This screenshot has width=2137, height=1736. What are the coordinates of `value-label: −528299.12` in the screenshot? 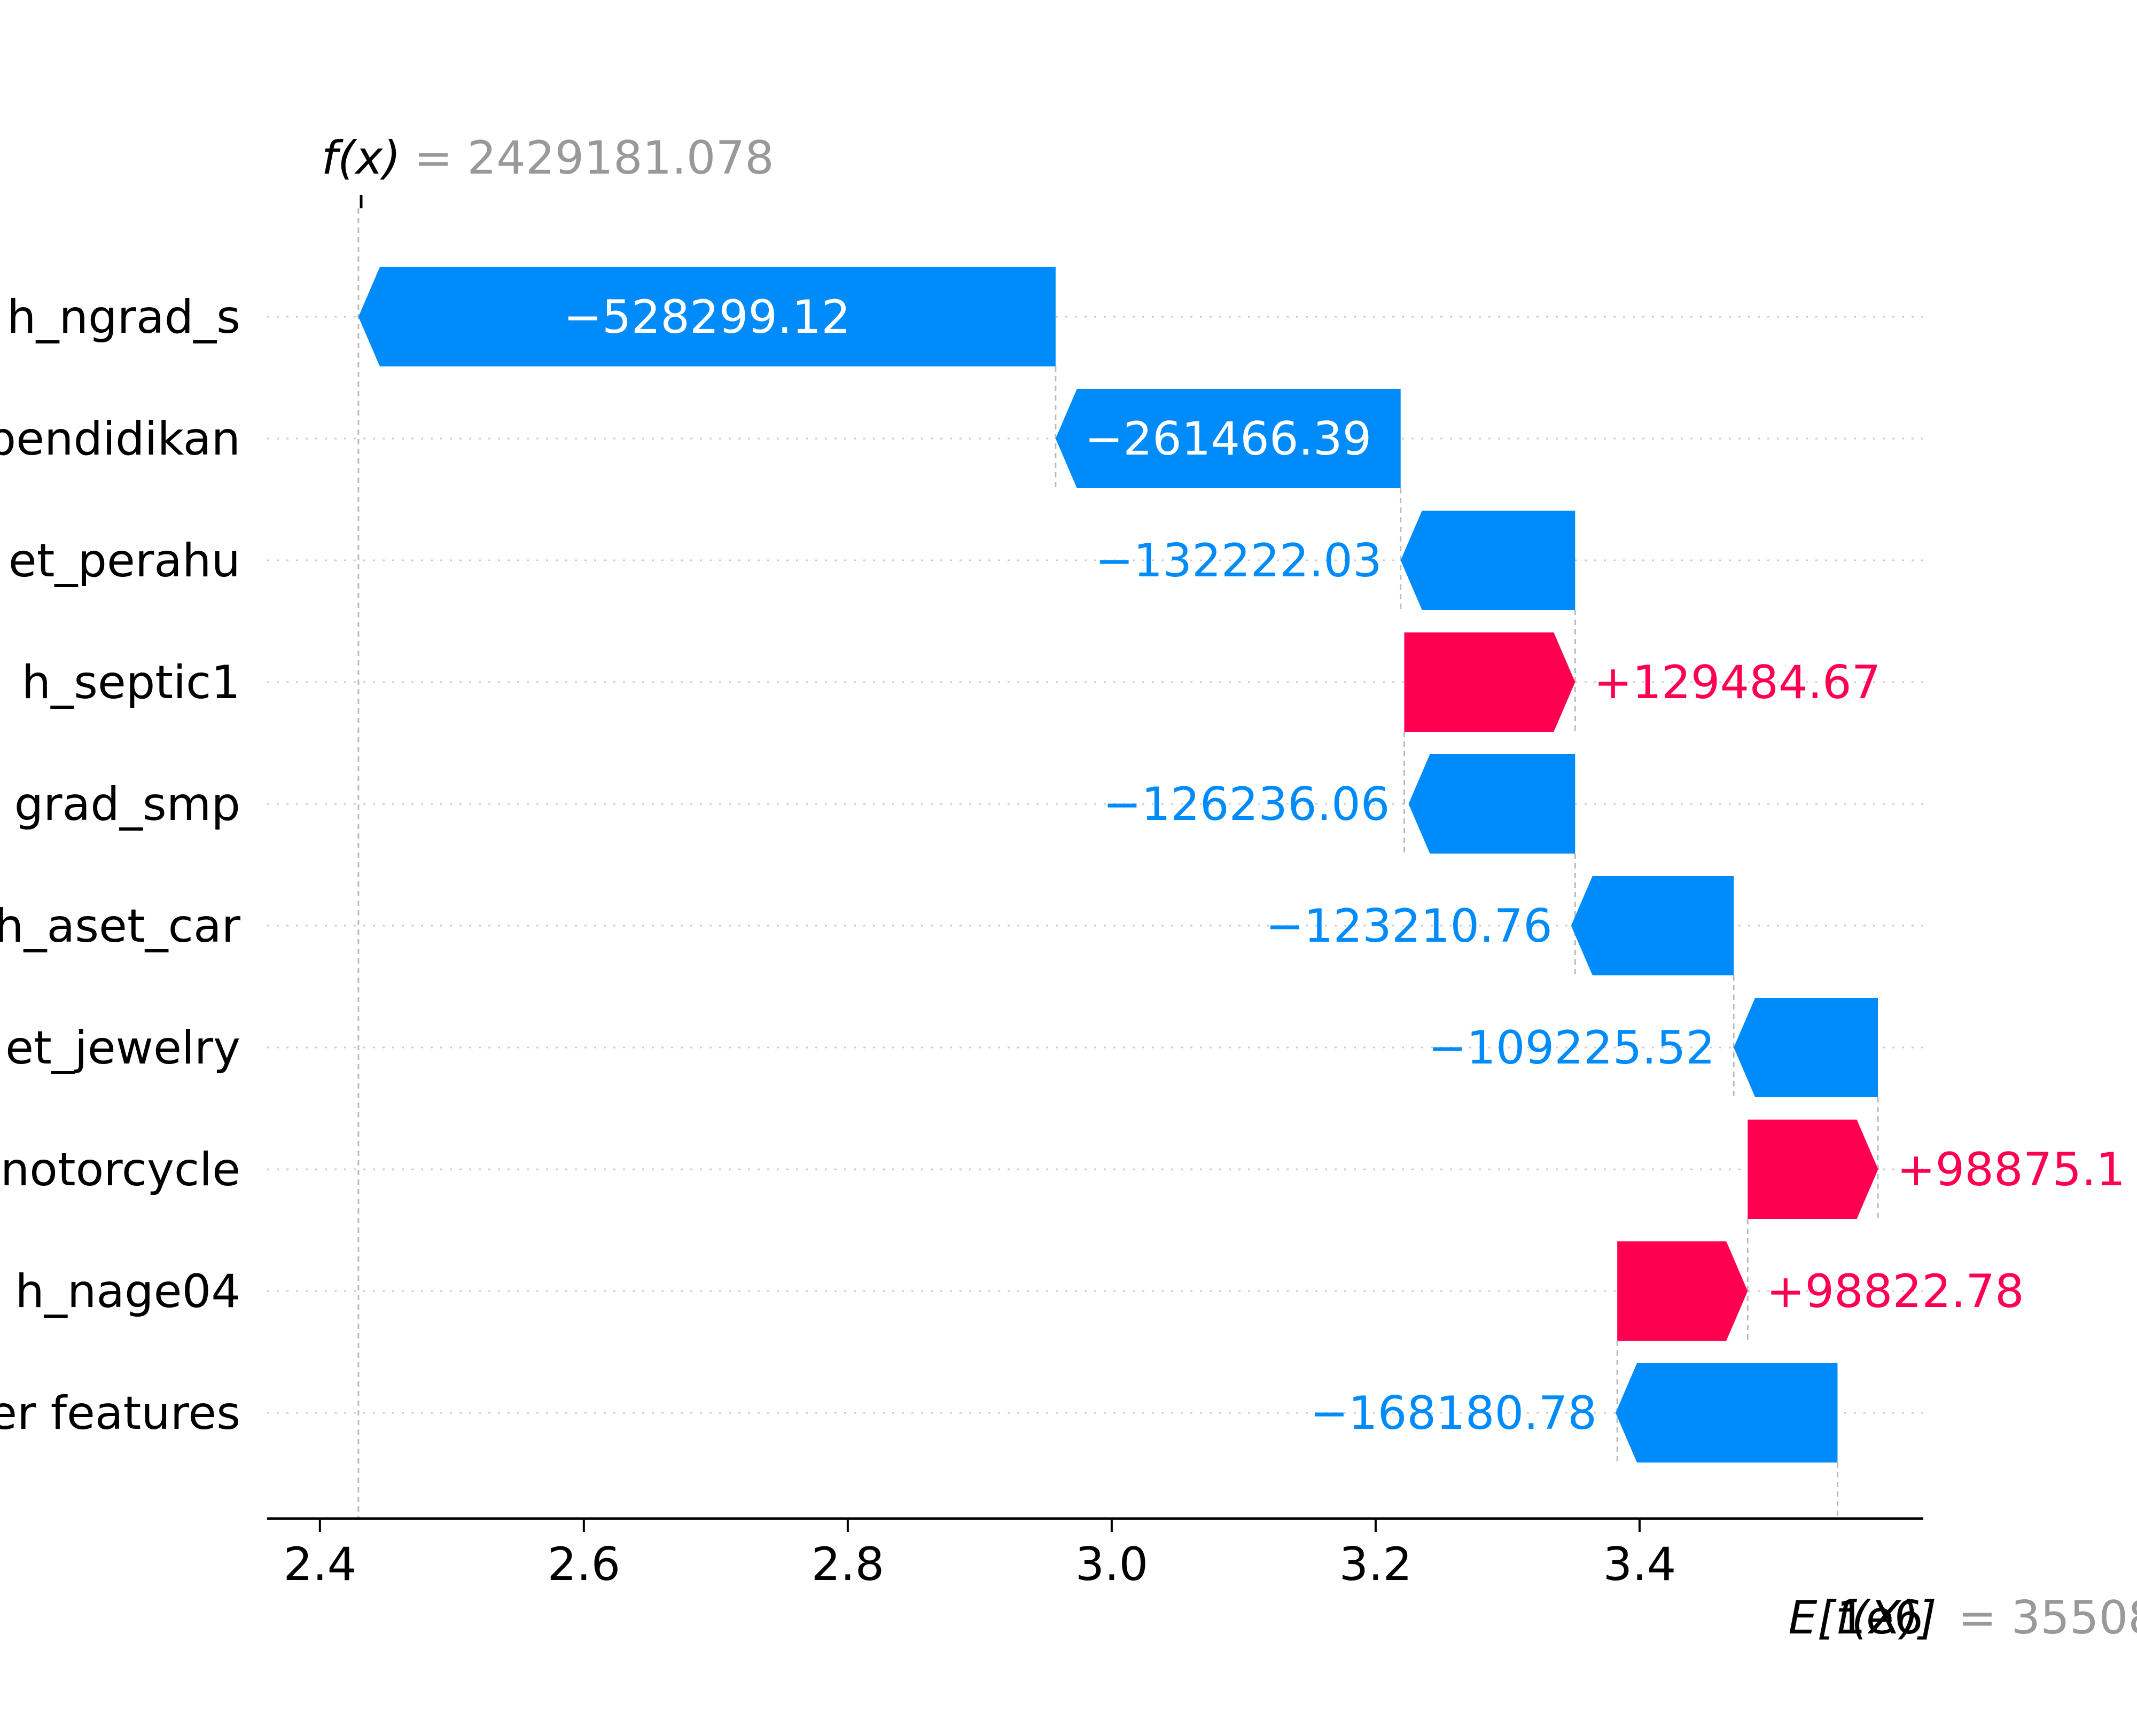 It's located at (707, 318).